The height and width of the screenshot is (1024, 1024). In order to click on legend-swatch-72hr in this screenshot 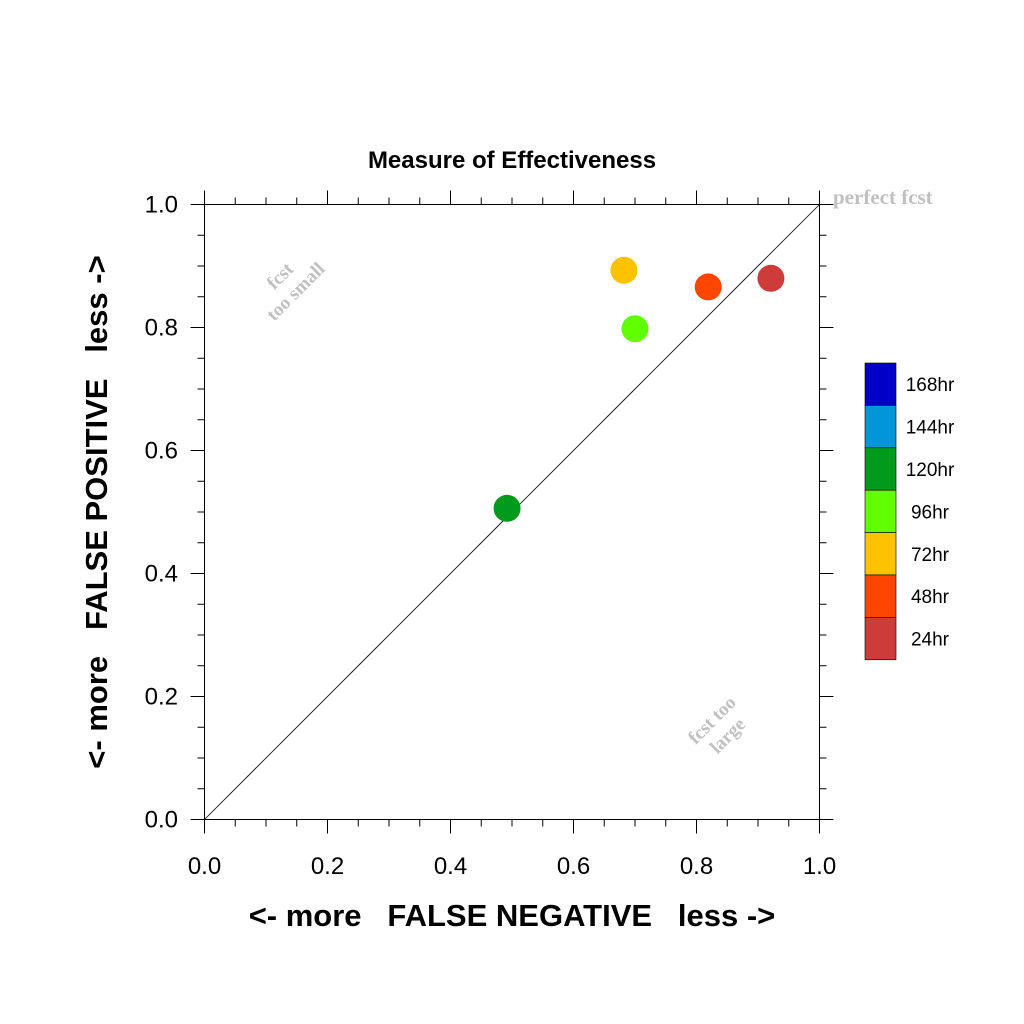, I will do `click(880, 554)`.